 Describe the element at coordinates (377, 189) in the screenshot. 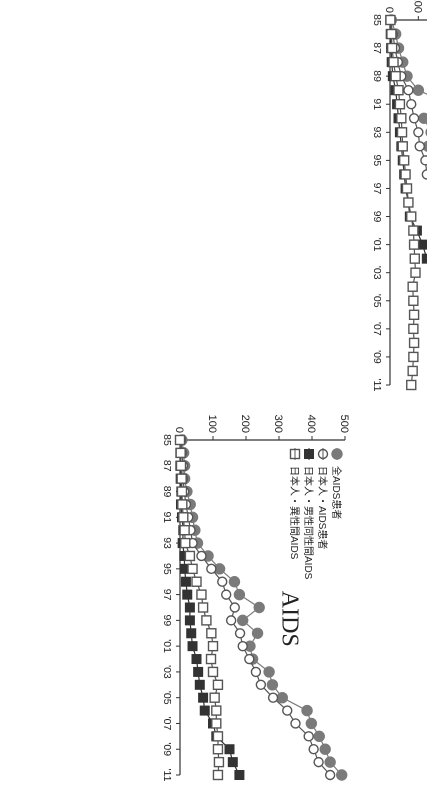

I see `x-tick-label: 97` at that location.